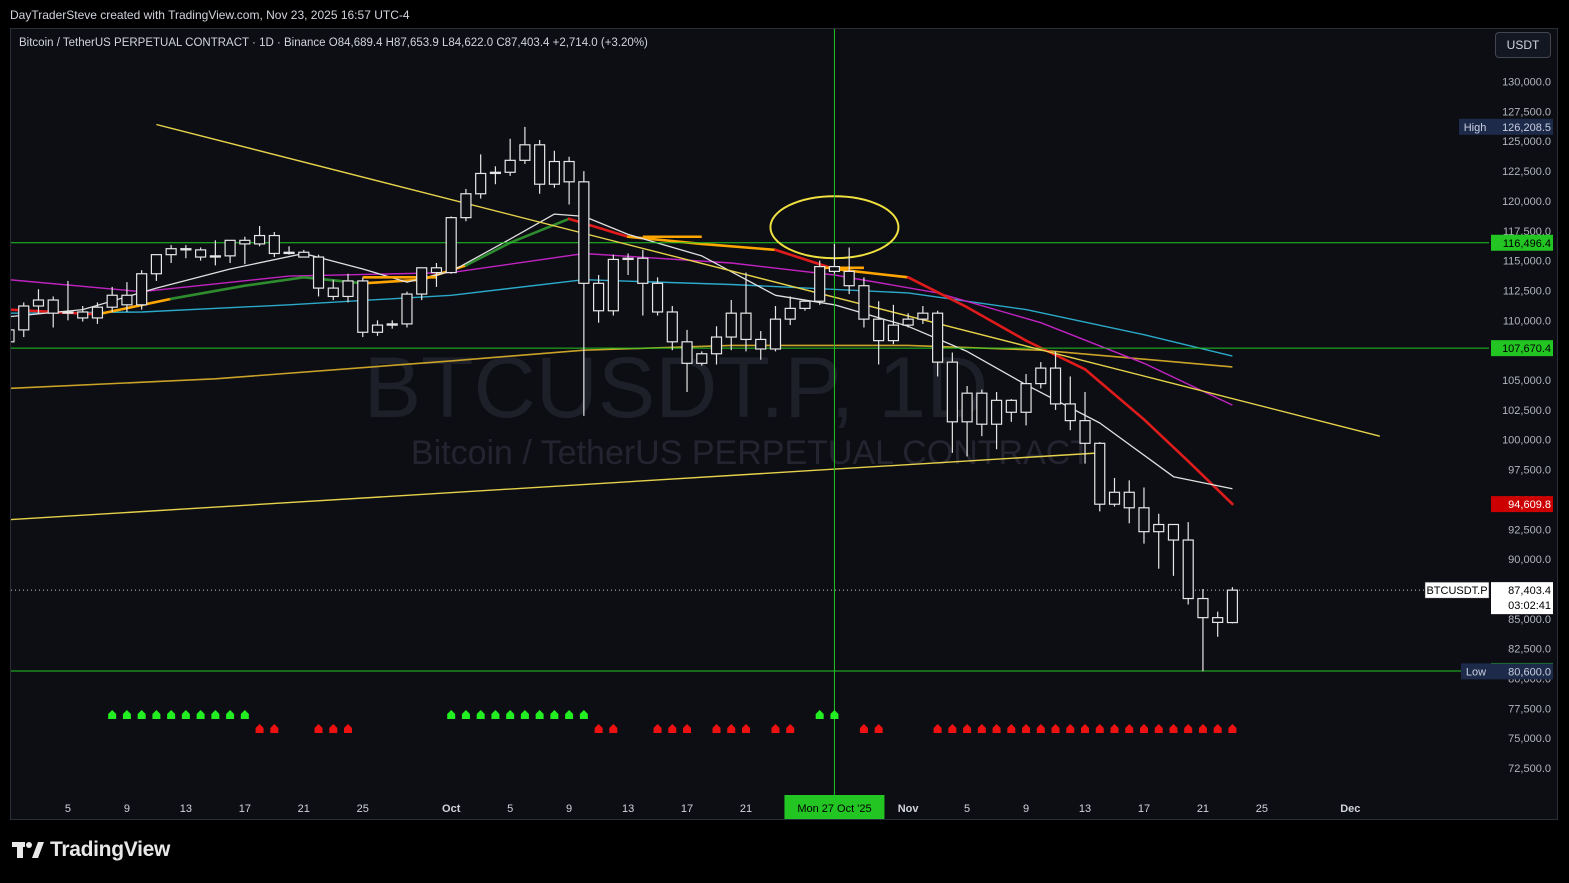 This screenshot has width=1569, height=883. What do you see at coordinates (1526, 112) in the screenshot?
I see `y-tick-label: 127,500.0` at bounding box center [1526, 112].